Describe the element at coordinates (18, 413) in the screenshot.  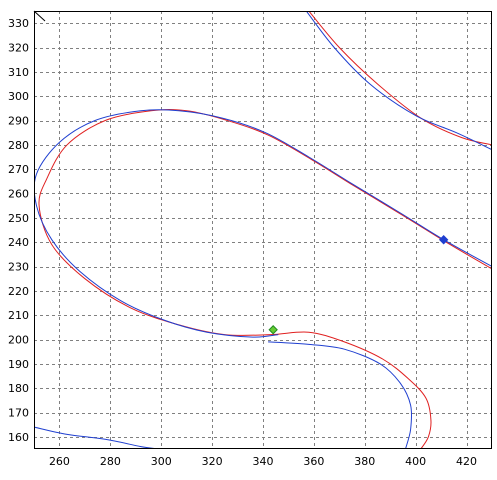
I see `y-tick-label: 170` at that location.